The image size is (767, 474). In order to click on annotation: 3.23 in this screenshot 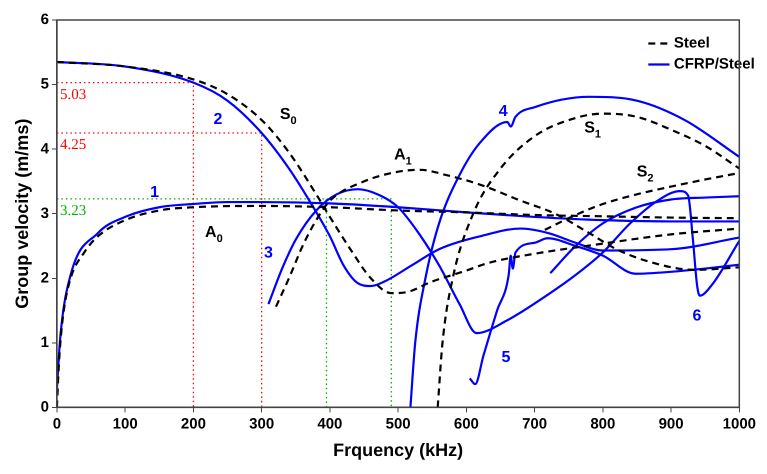, I will do `click(73, 211)`.